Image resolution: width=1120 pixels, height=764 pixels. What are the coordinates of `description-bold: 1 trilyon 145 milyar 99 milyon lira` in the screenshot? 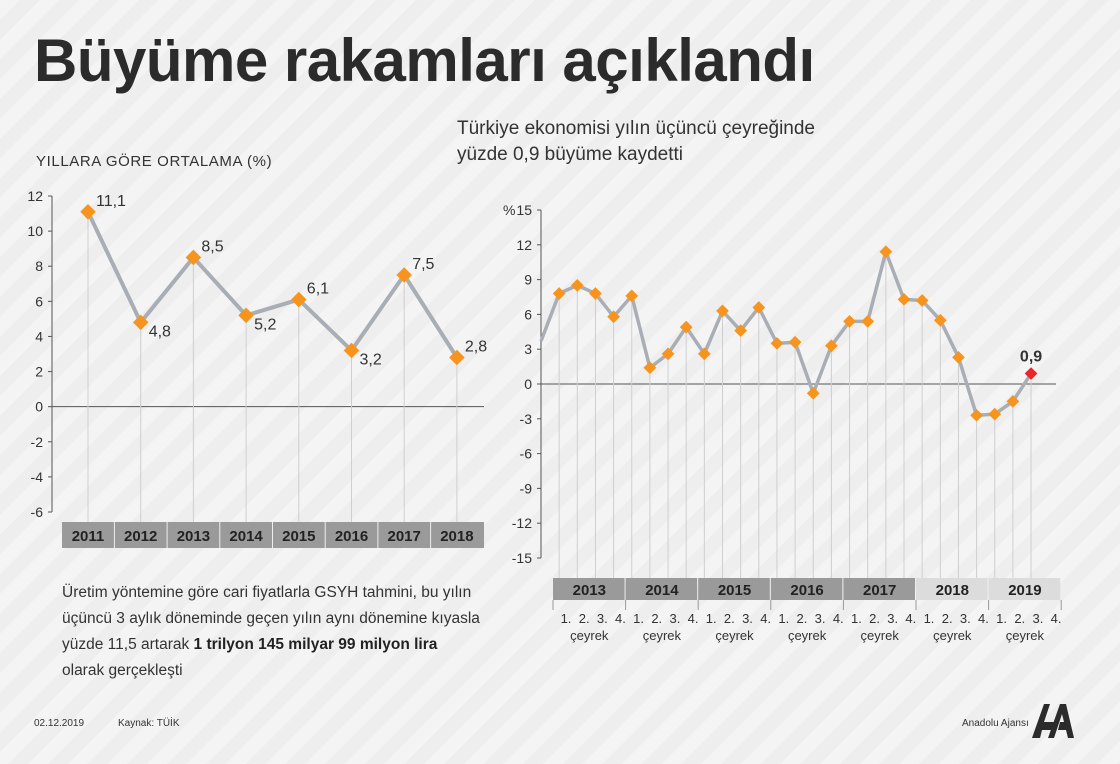 It's located at (315, 644).